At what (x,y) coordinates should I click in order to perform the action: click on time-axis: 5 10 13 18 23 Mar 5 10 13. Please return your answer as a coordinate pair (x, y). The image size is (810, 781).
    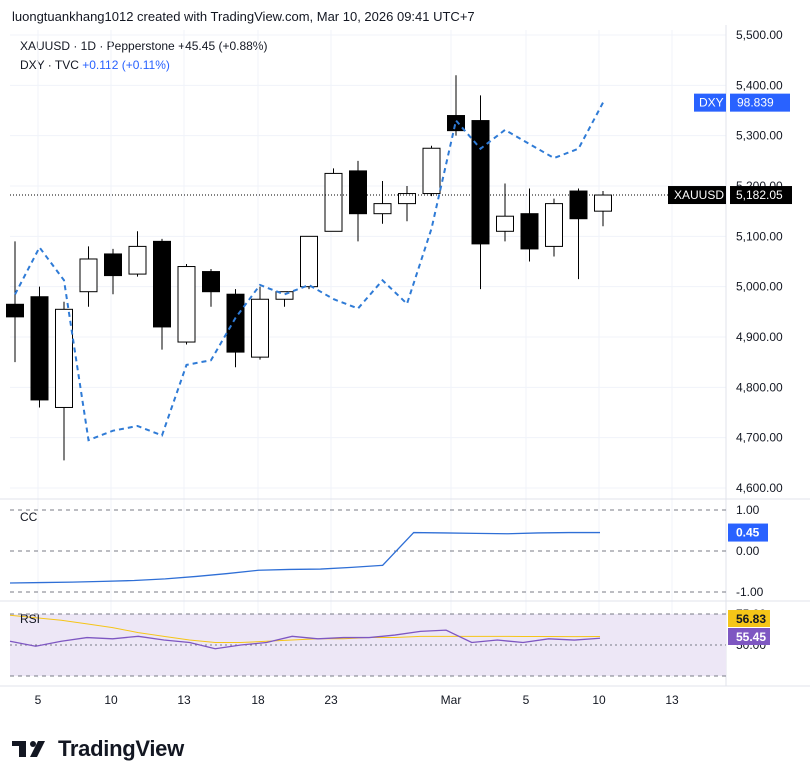
    Looking at the image, I should click on (357, 700).